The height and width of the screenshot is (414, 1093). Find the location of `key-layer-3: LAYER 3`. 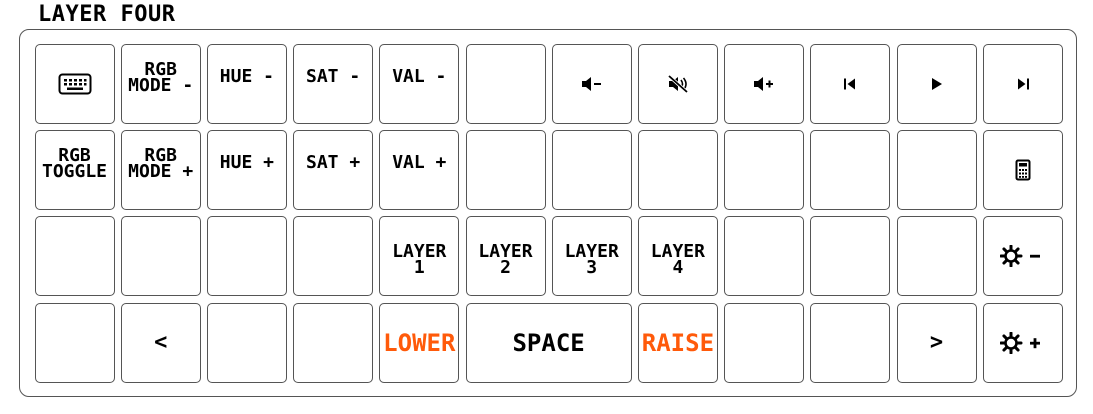

key-layer-3: LAYER 3 is located at coordinates (591, 256).